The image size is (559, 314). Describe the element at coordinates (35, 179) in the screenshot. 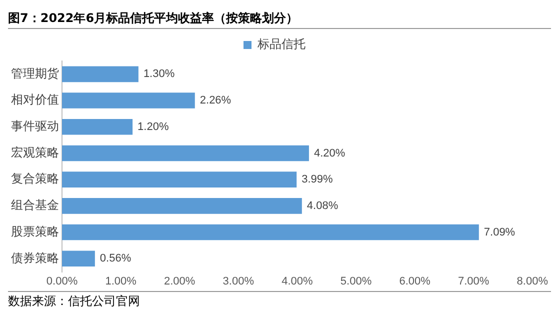

I see `y-tick-label: 复合策略` at that location.